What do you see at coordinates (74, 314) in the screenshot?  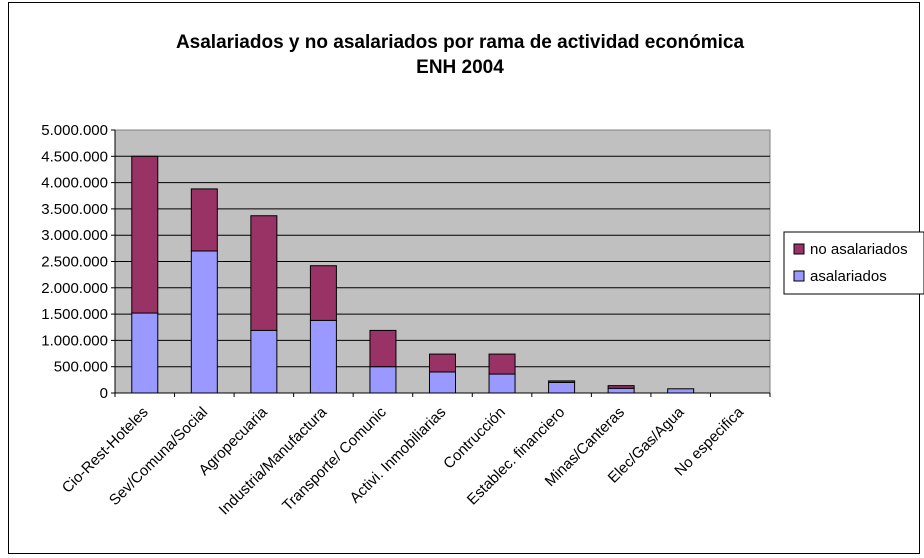 I see `y-tick-label: 1.500.000` at bounding box center [74, 314].